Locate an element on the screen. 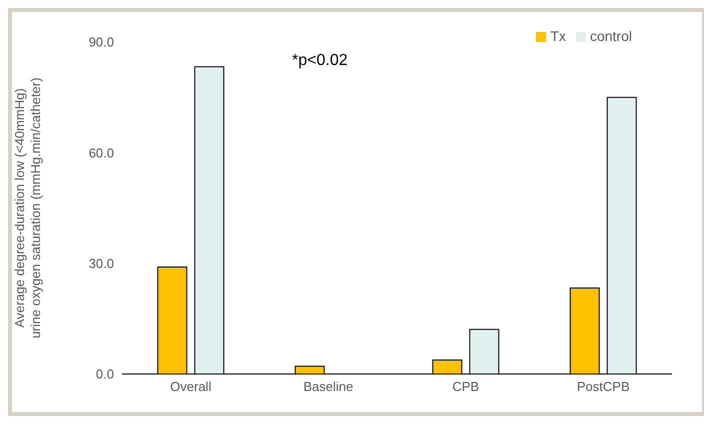 Image resolution: width=704 pixels, height=430 pixels. y-tick-label: 30.0 is located at coordinates (101, 263).